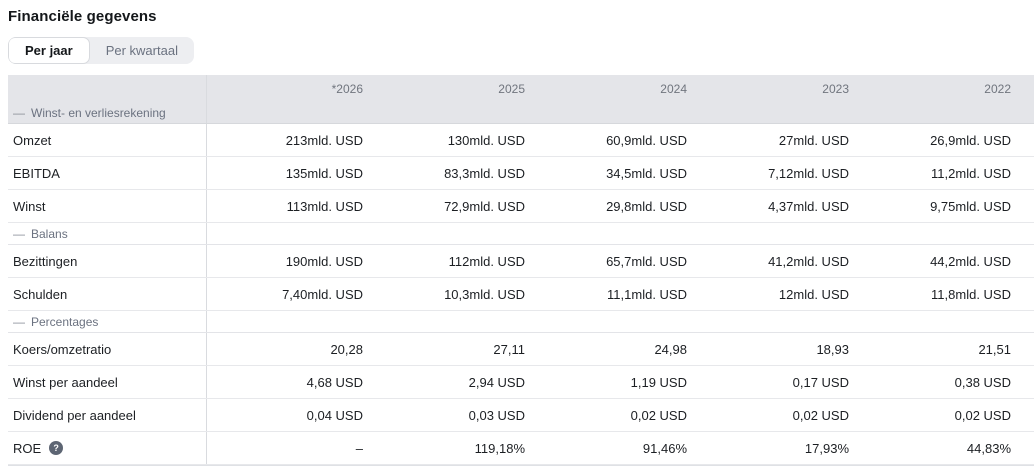 Image resolution: width=1034 pixels, height=471 pixels. I want to click on value-cell: 83,3mld. USD, so click(484, 173).